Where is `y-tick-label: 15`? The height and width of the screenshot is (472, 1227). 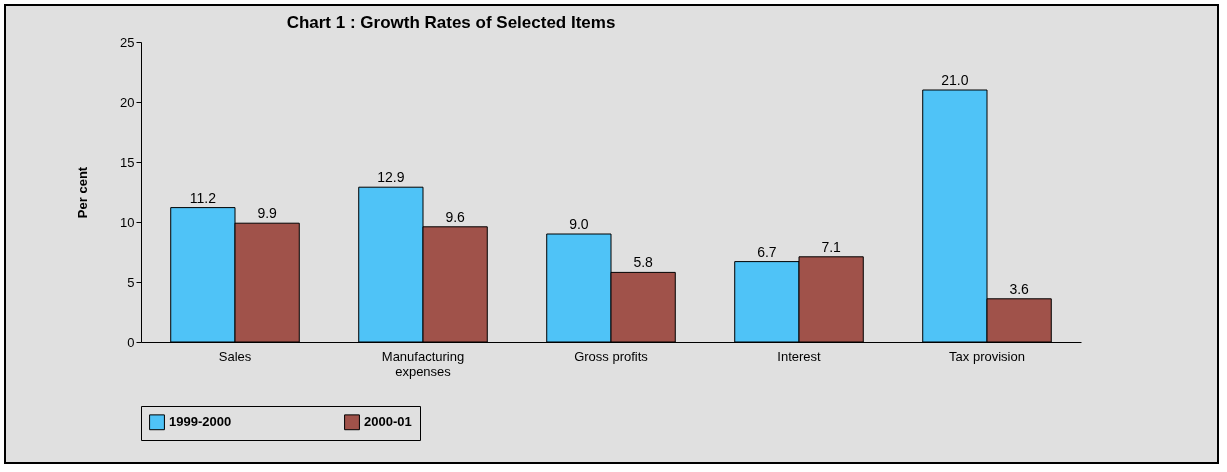 y-tick-label: 15 is located at coordinates (127, 162).